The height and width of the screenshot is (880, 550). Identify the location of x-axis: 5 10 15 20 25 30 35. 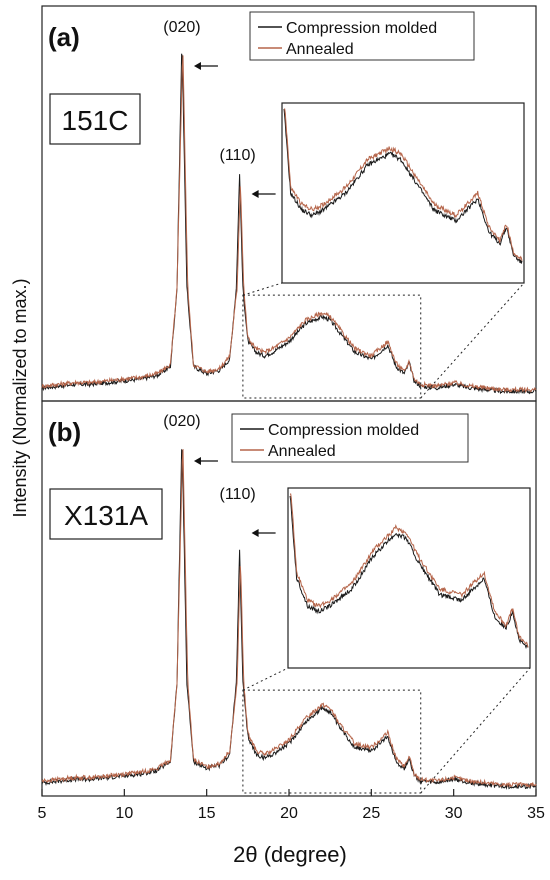
(291, 805).